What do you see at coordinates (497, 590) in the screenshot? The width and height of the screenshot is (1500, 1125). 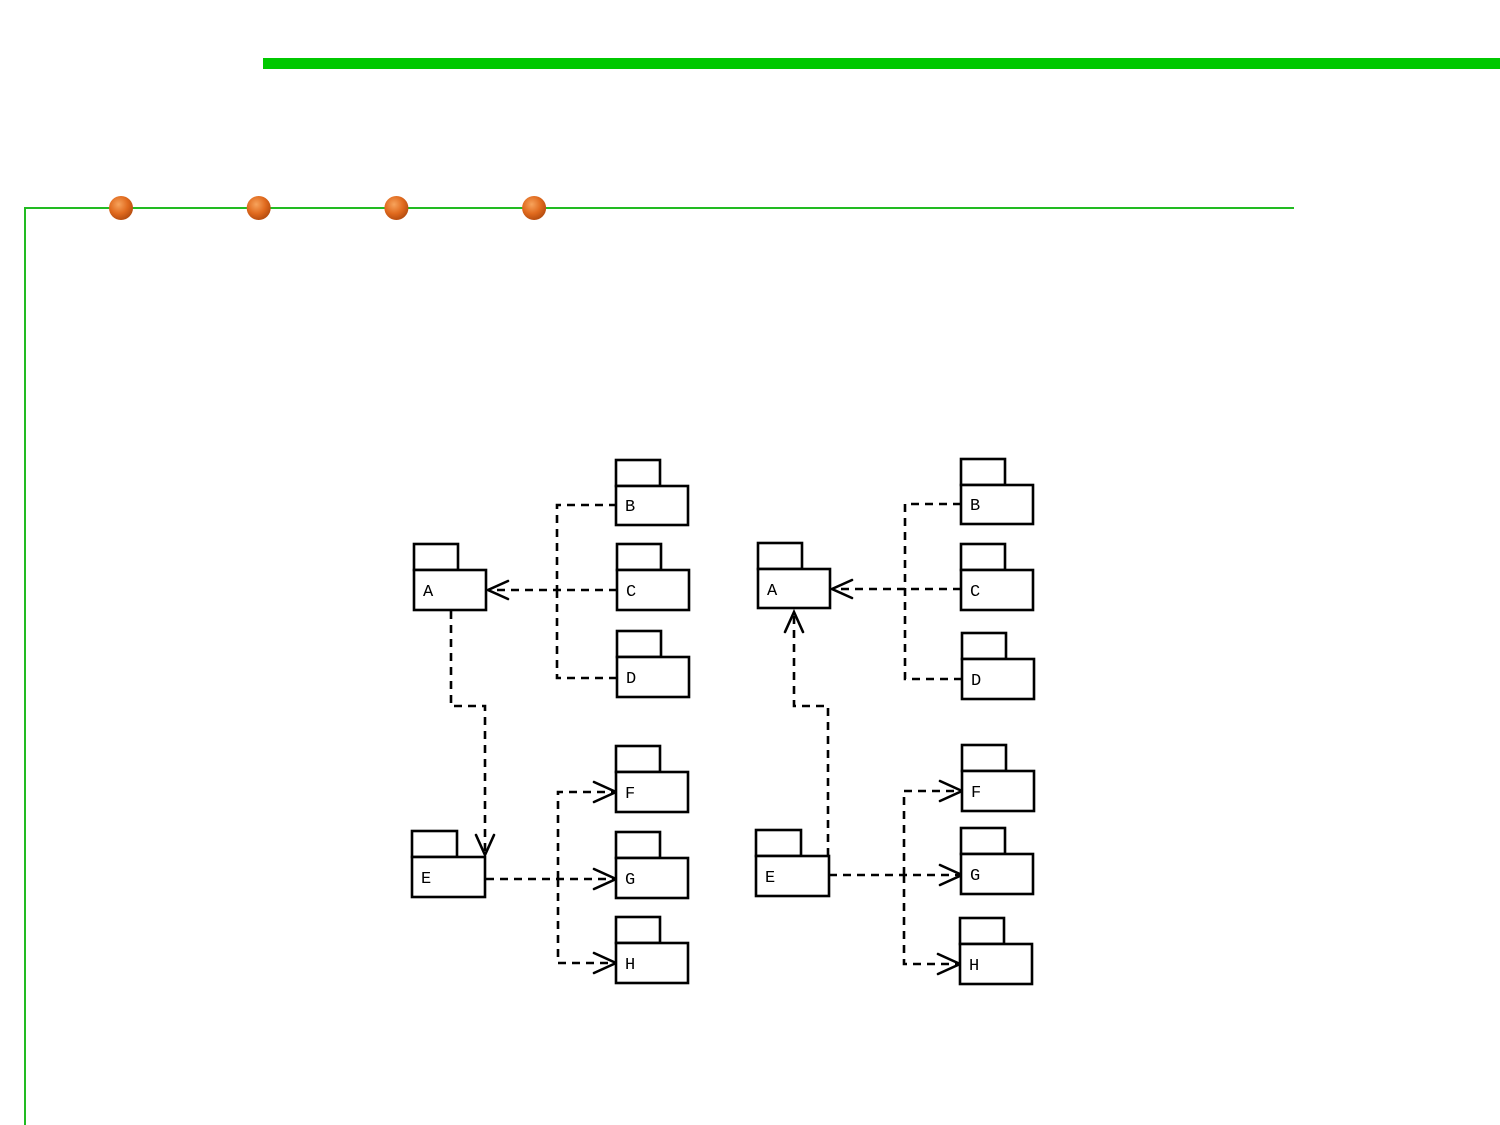 I see `arrowhead-into-a` at bounding box center [497, 590].